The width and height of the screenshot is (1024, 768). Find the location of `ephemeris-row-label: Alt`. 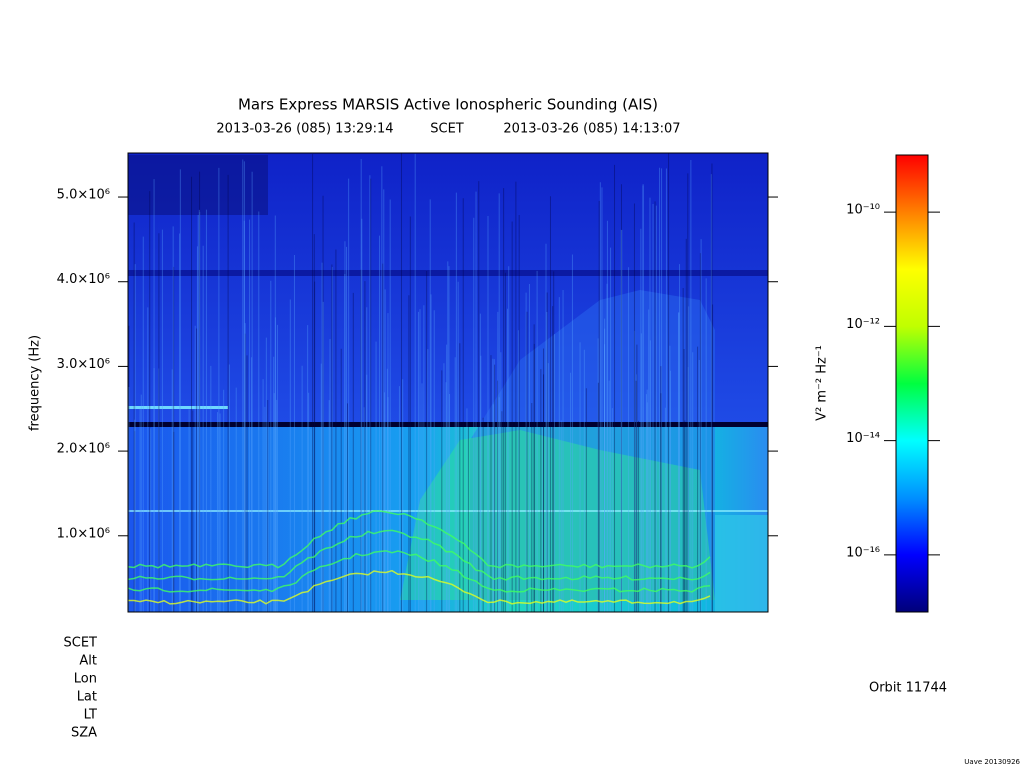

ephemeris-row-label: Alt is located at coordinates (88, 661).